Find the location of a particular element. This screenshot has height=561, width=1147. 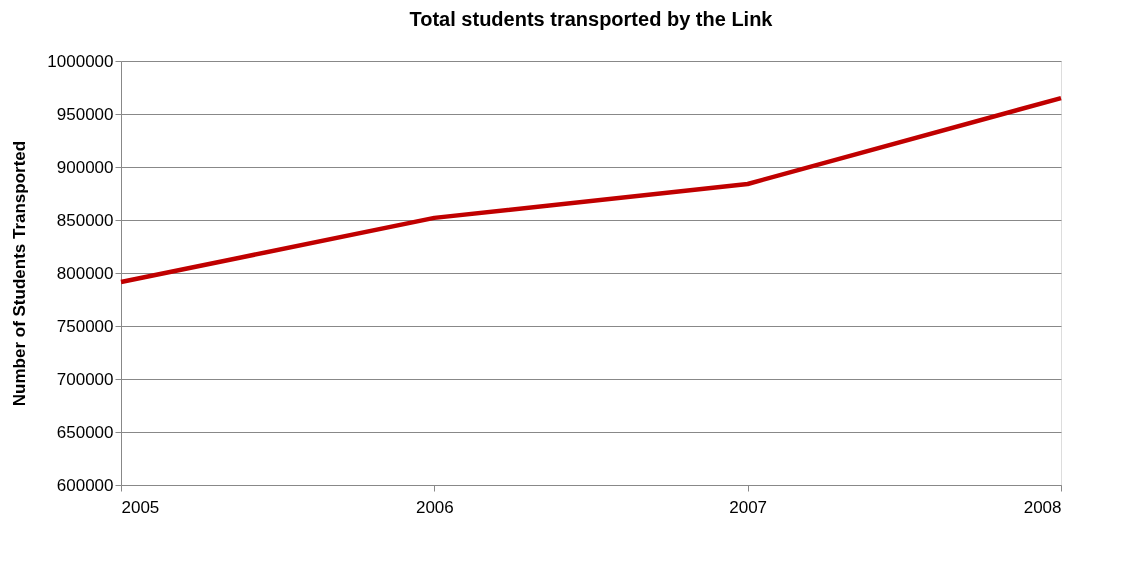

y-tick-label: 900000 is located at coordinates (85, 167).